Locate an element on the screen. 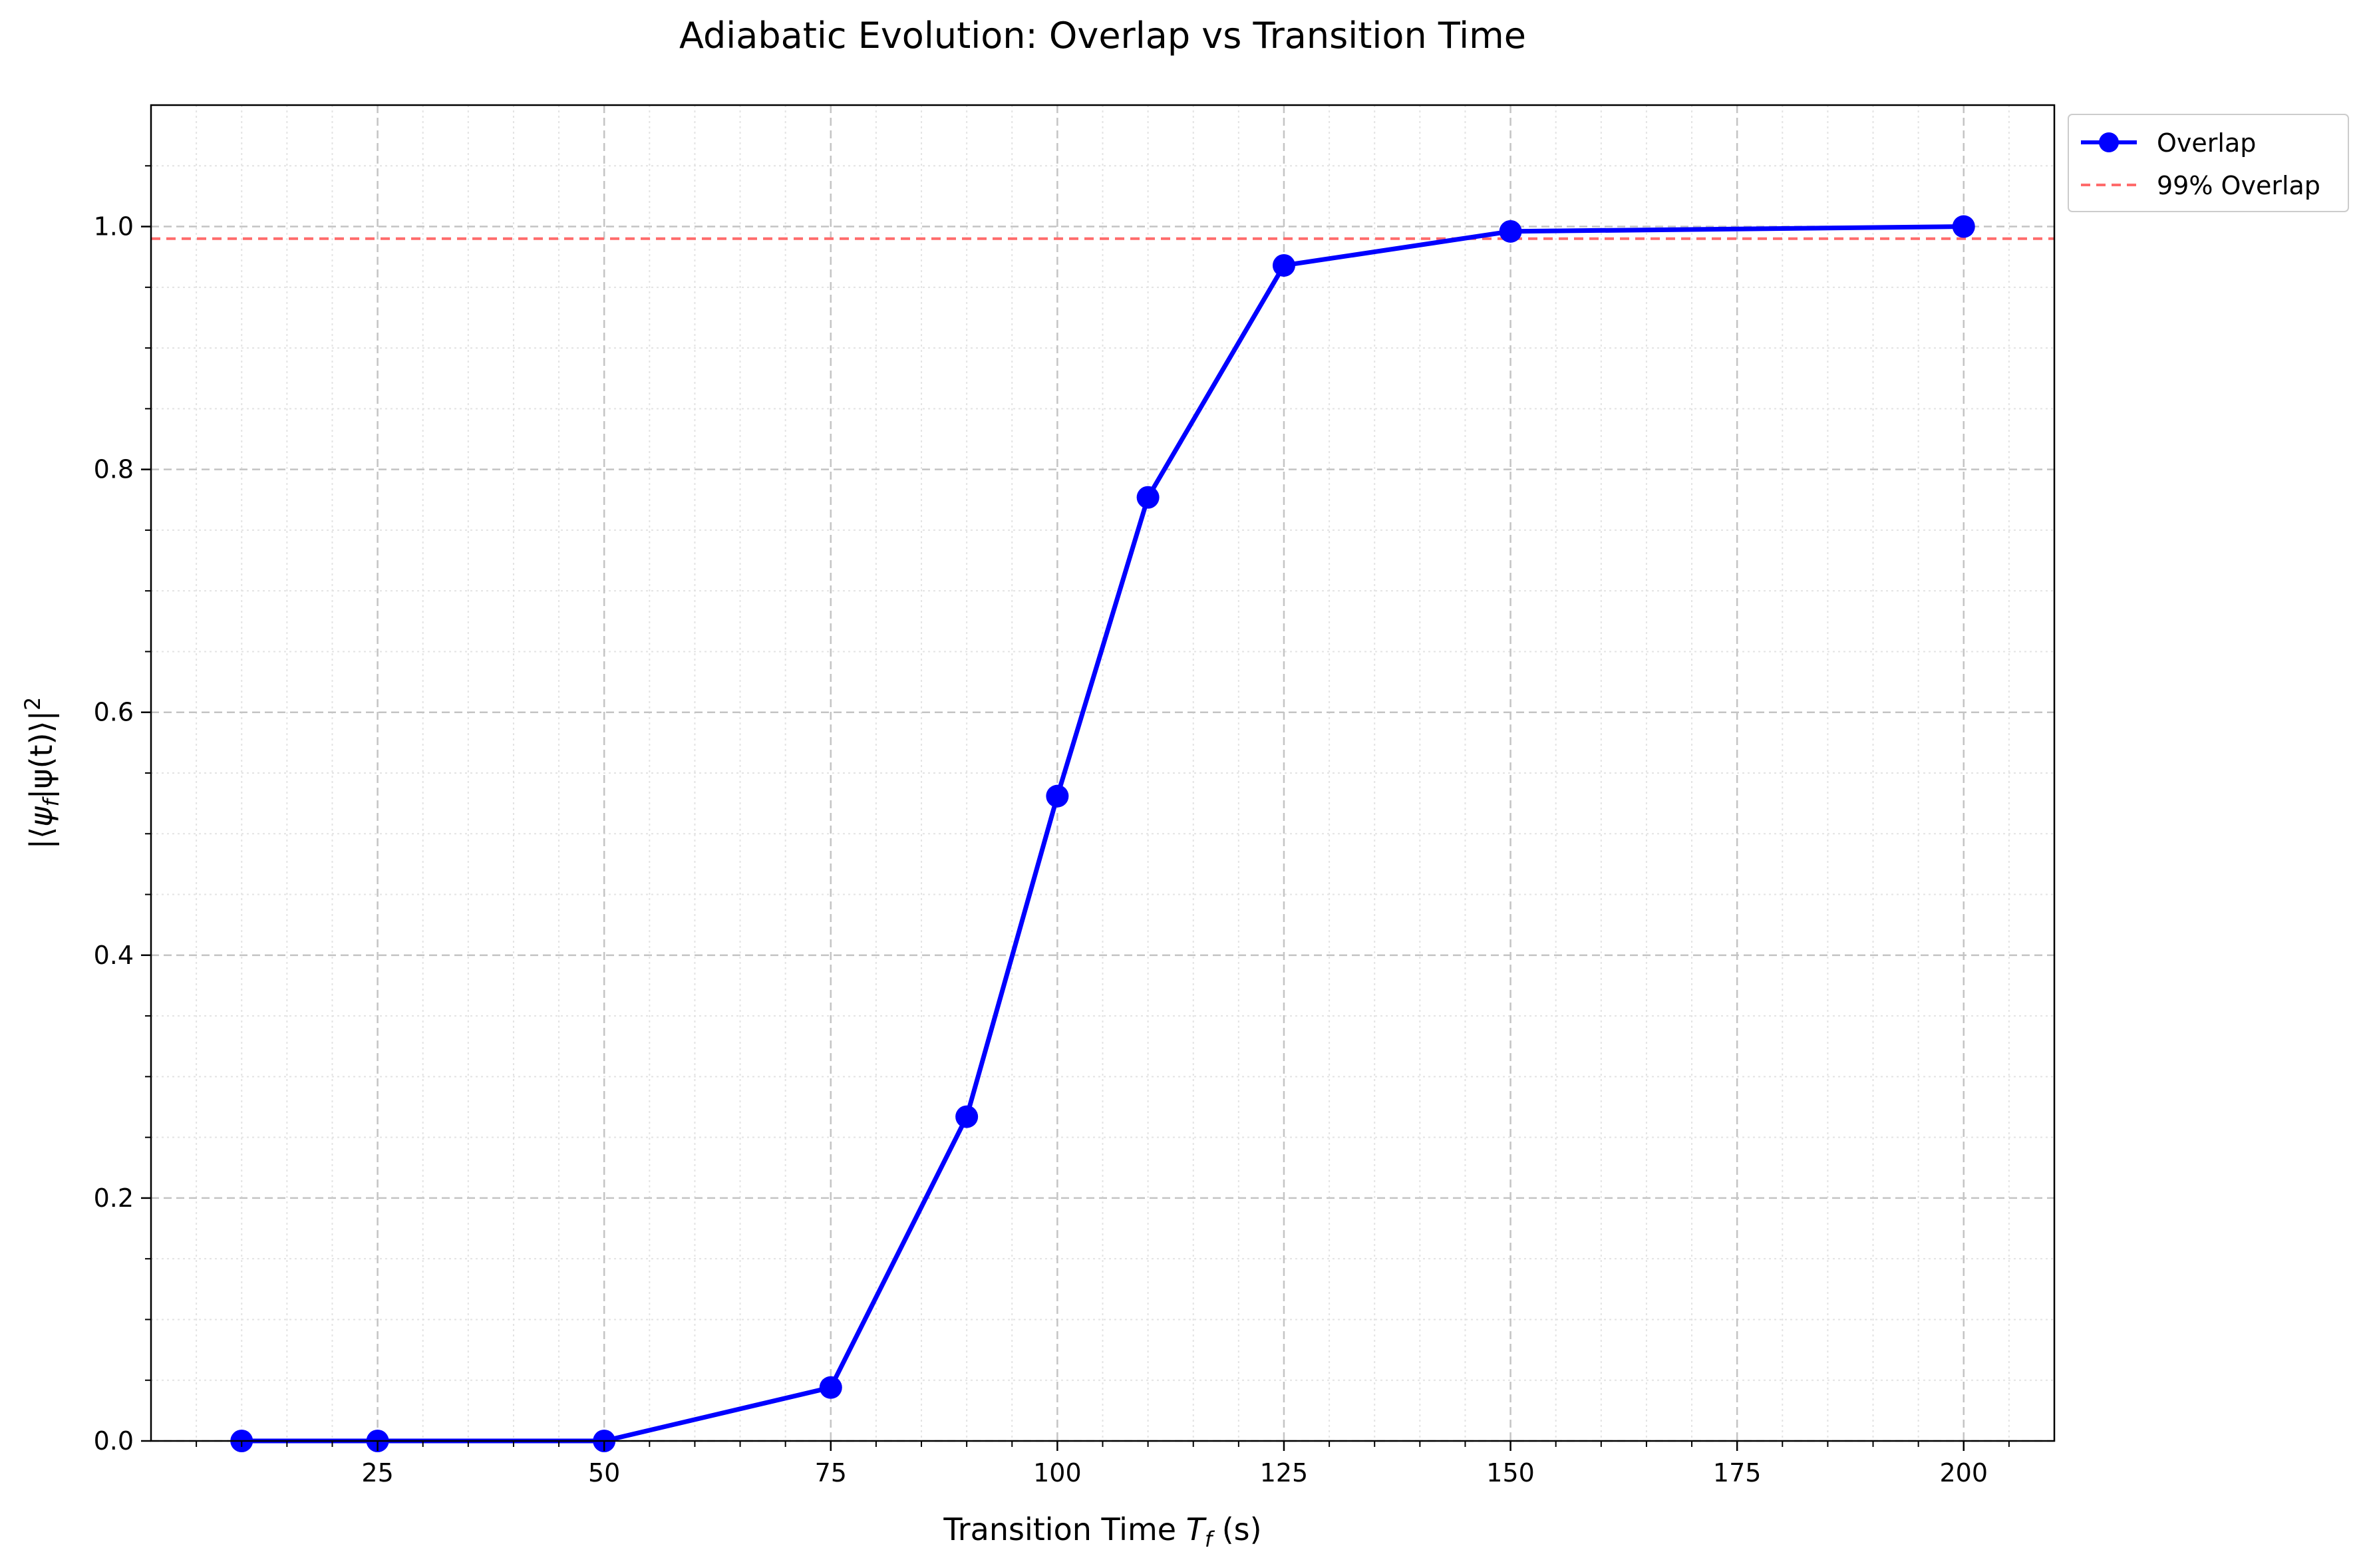 This screenshot has height=1568, width=2367. legend: Overlap 99% Overlap is located at coordinates (2208, 163).